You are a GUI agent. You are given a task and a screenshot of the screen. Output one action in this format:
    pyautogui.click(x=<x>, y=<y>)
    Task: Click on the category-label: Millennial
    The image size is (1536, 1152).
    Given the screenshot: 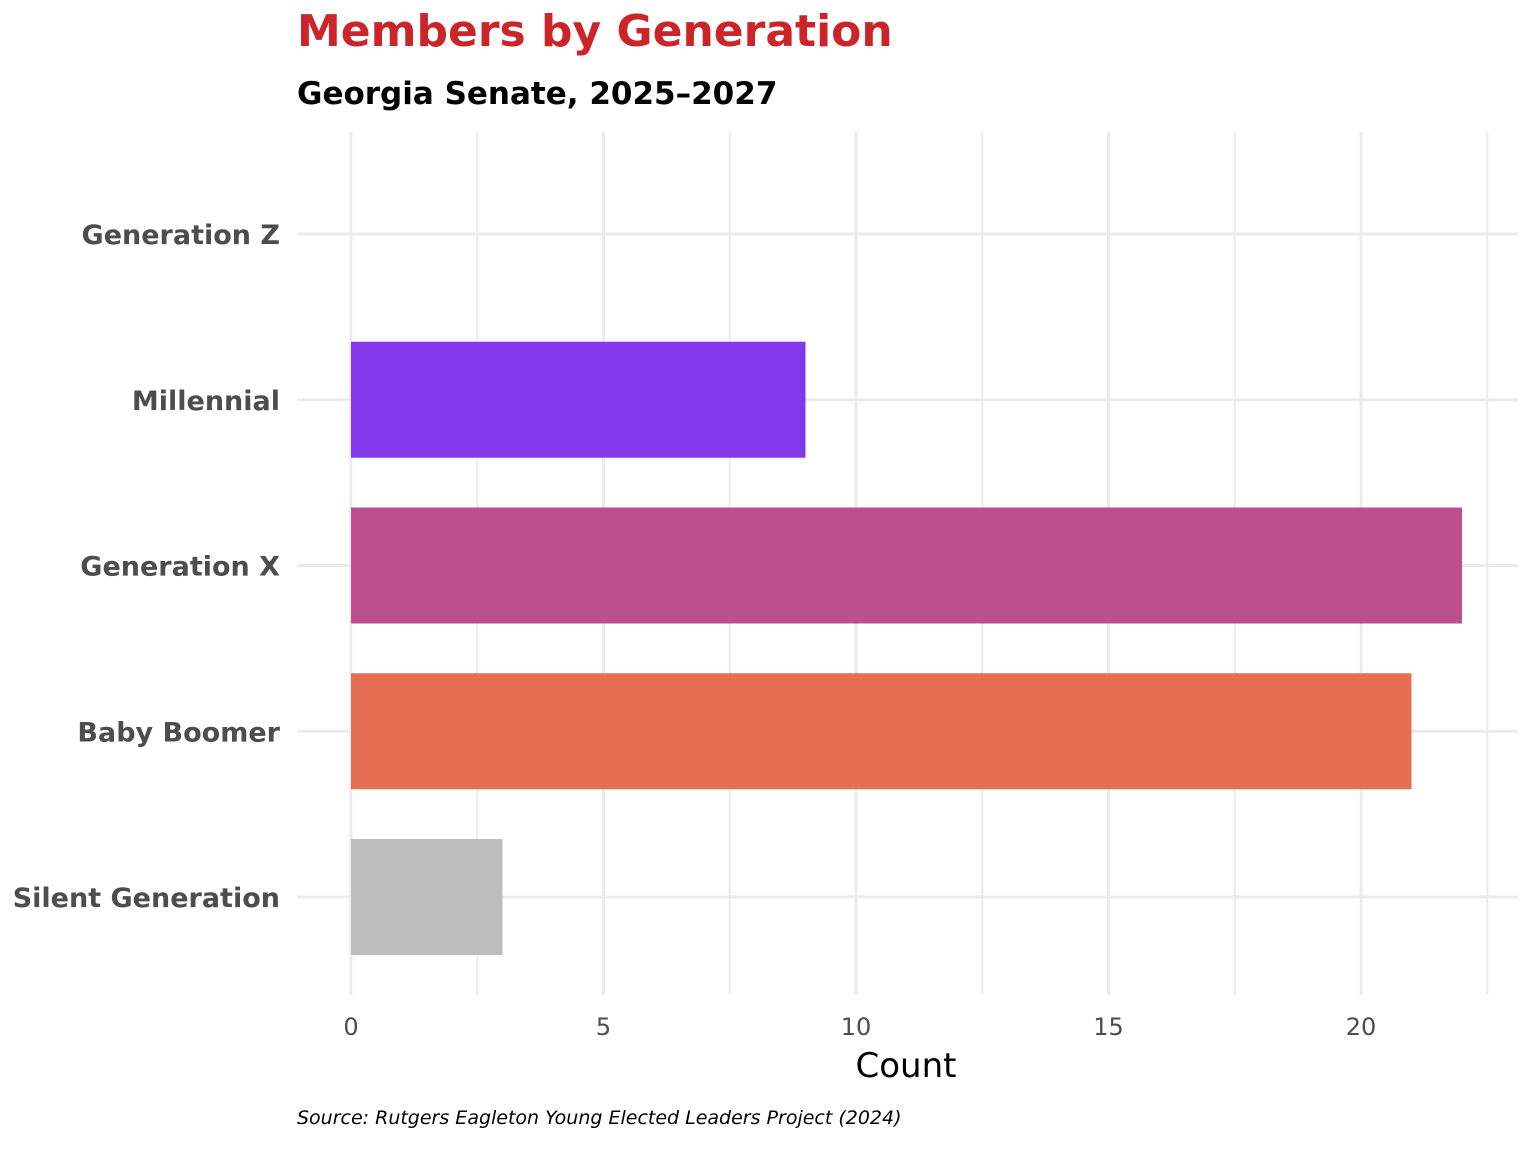 What is the action you would take?
    pyautogui.click(x=206, y=401)
    